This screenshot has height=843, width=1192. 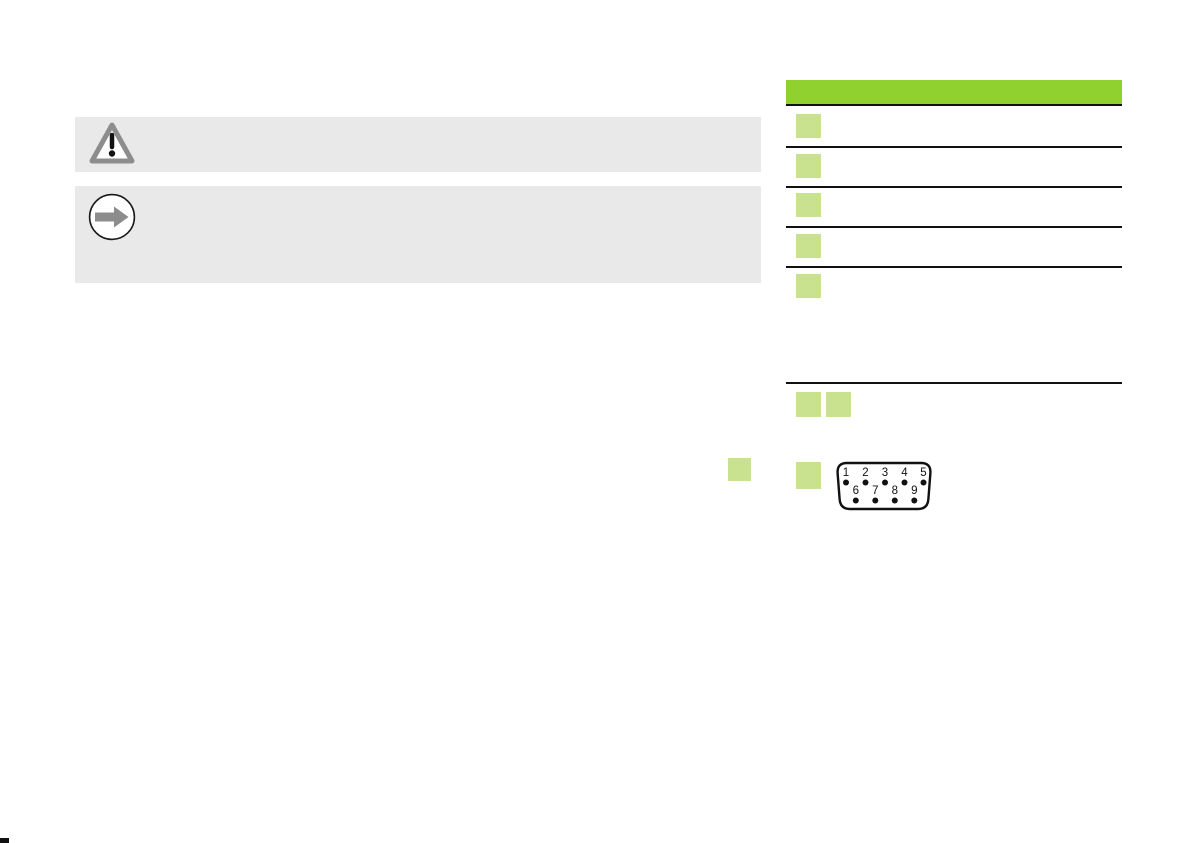 I want to click on d-sub-9-connector-diagram: 1 2 3 4 5 6 7 8 9, so click(x=884, y=488).